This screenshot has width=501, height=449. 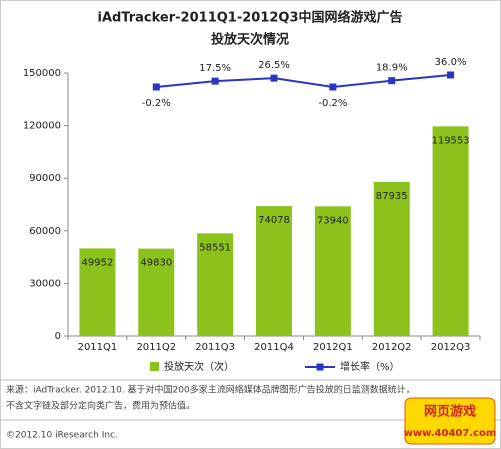 What do you see at coordinates (450, 433) in the screenshot?
I see `watermark: www.40407.com` at bounding box center [450, 433].